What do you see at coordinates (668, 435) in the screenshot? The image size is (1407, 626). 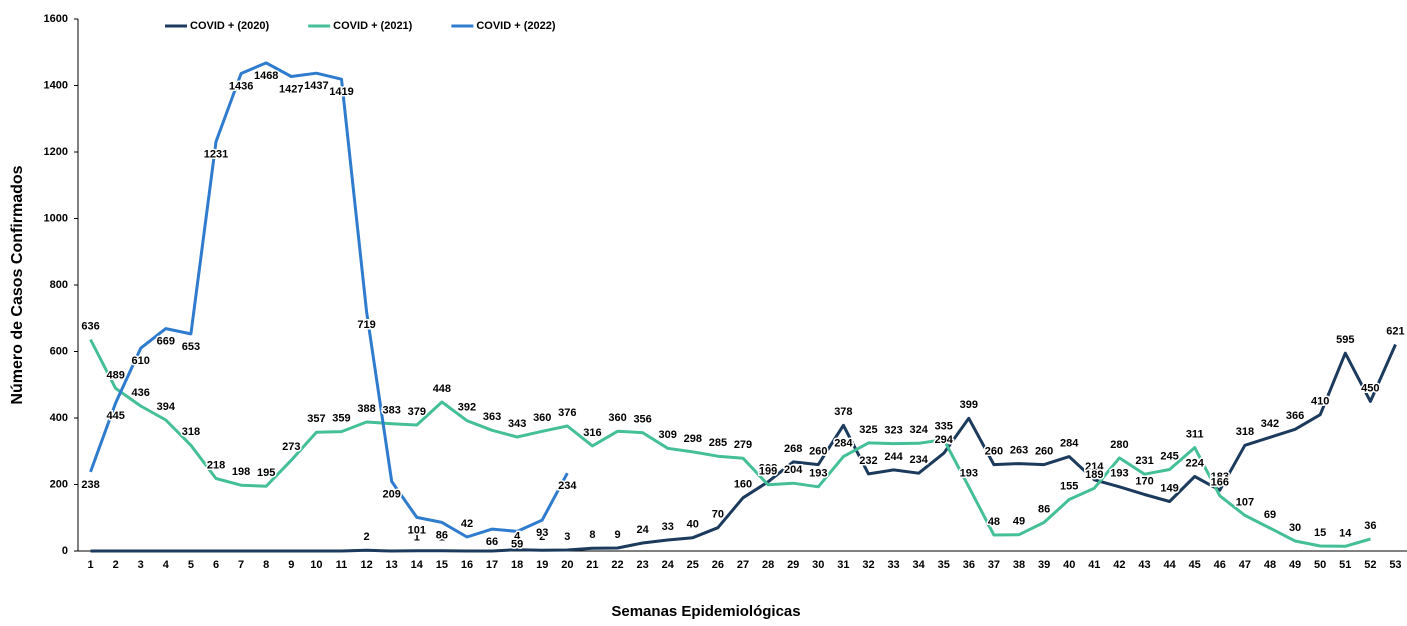 I see `data-label: 309` at bounding box center [668, 435].